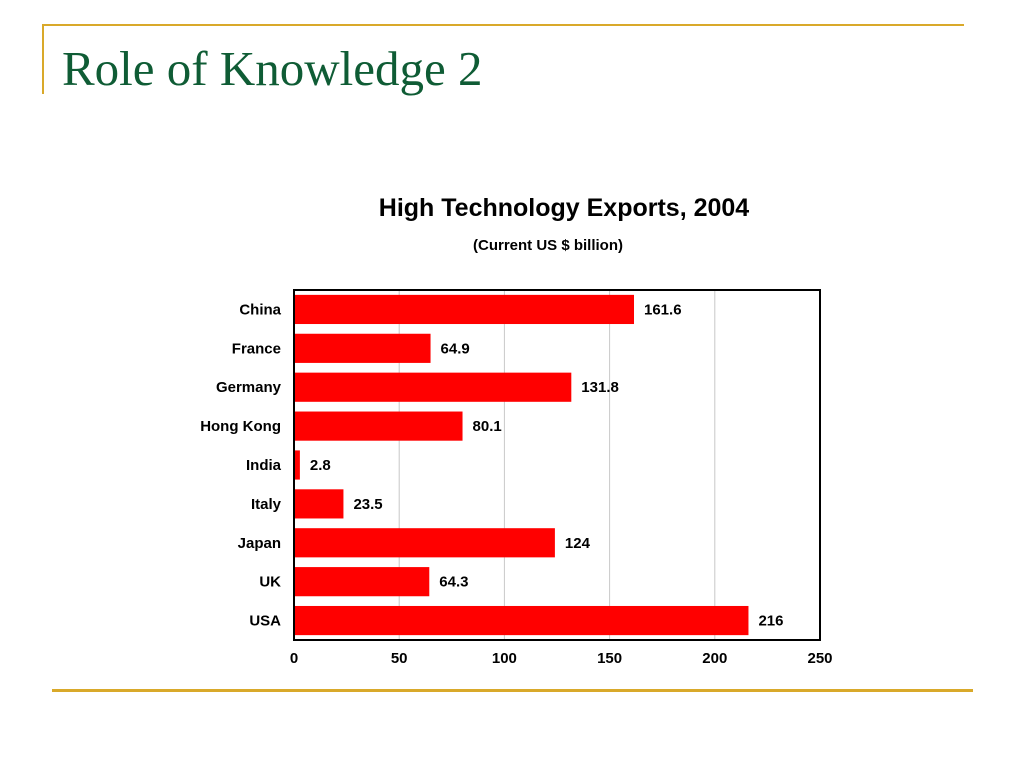 The height and width of the screenshot is (768, 1024). What do you see at coordinates (770, 621) in the screenshot?
I see `value-label: 216` at bounding box center [770, 621].